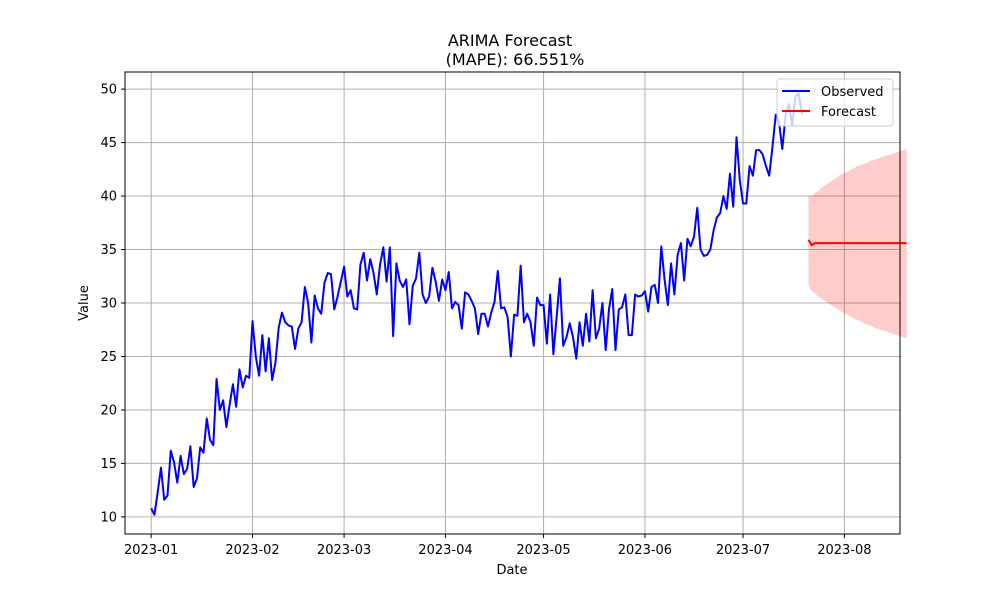 The width and height of the screenshot is (1000, 604). What do you see at coordinates (848, 112) in the screenshot?
I see `legend-label-forecast: Forecast` at bounding box center [848, 112].